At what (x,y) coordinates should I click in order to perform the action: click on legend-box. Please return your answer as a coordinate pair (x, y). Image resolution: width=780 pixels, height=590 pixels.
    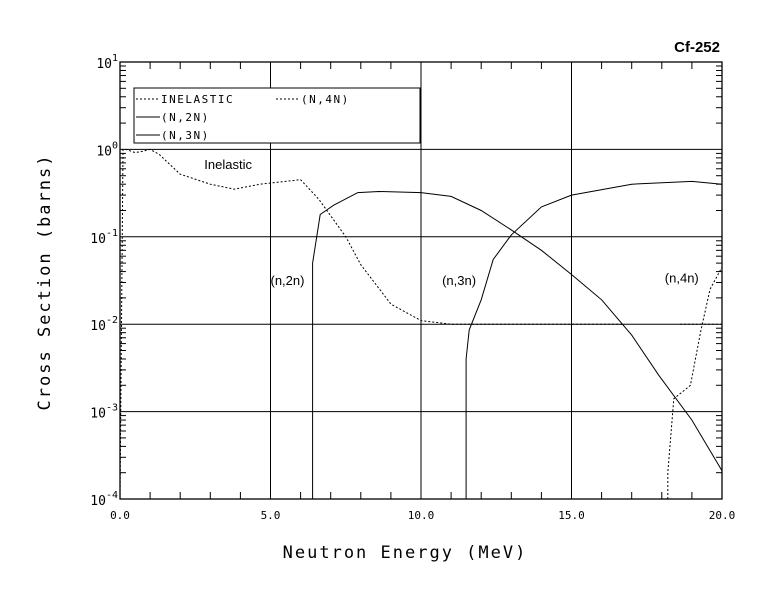
    Looking at the image, I should click on (277, 115).